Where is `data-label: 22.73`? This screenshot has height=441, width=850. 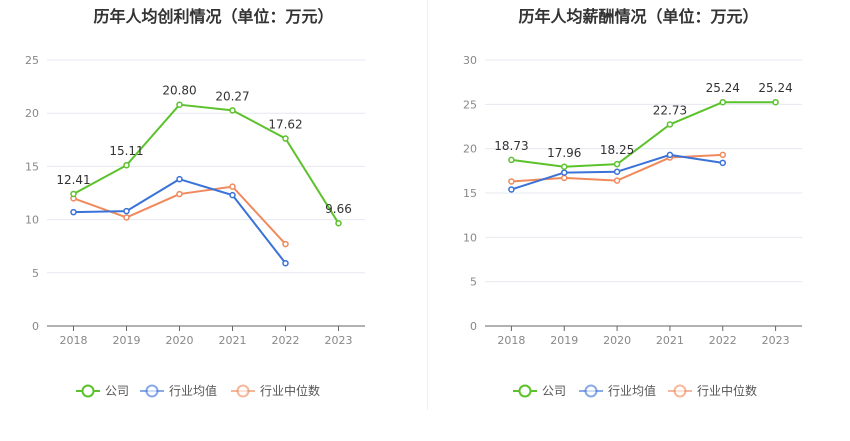
data-label: 22.73 is located at coordinates (670, 110).